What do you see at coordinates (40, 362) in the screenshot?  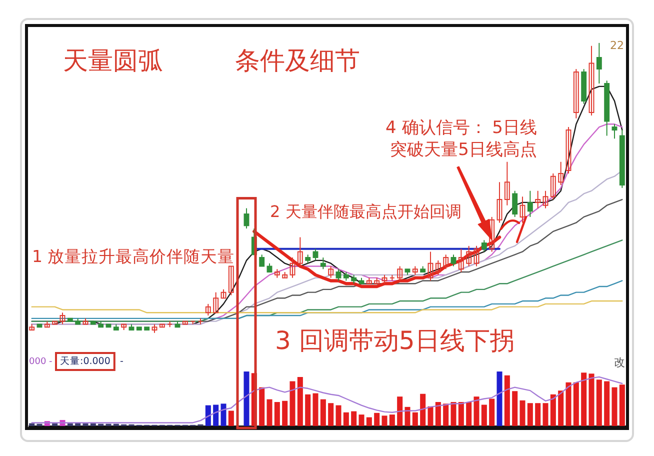 I see `text: 000 -` at bounding box center [40, 362].